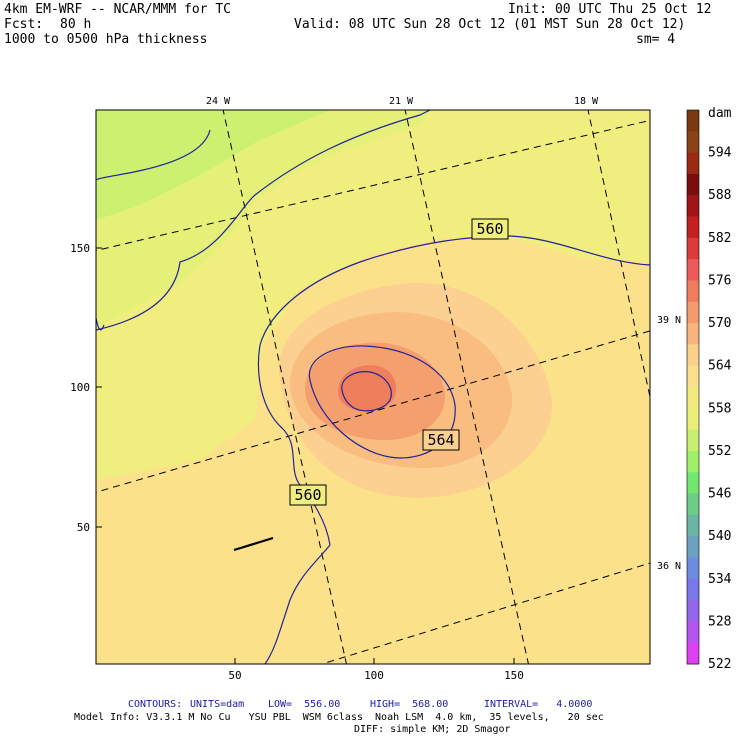  Describe the element at coordinates (234, 675) in the screenshot. I see `x-tick-label: 50` at that location.